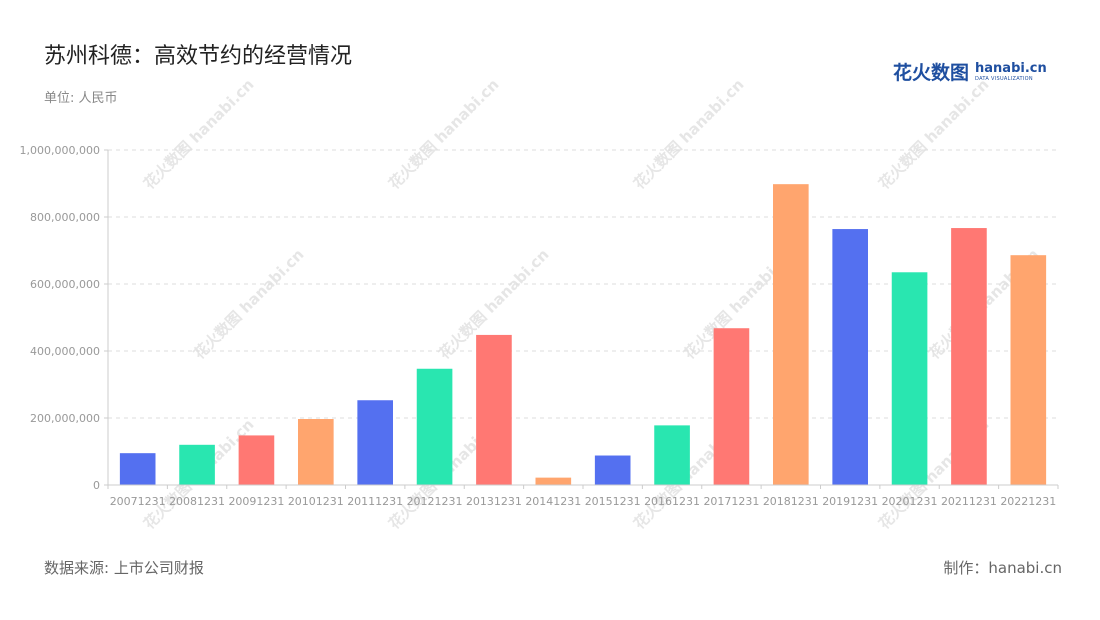 The image size is (1100, 620). I want to click on y-tick-label: 200,000,000, so click(65, 418).